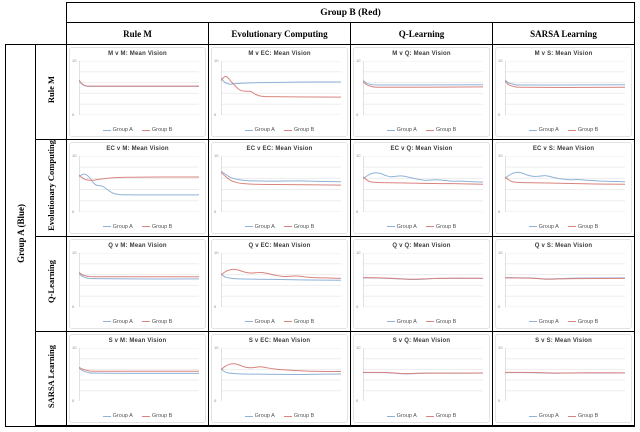 The height and width of the screenshot is (432, 640). I want to click on group-b-header: Group B (Red), so click(350, 12).